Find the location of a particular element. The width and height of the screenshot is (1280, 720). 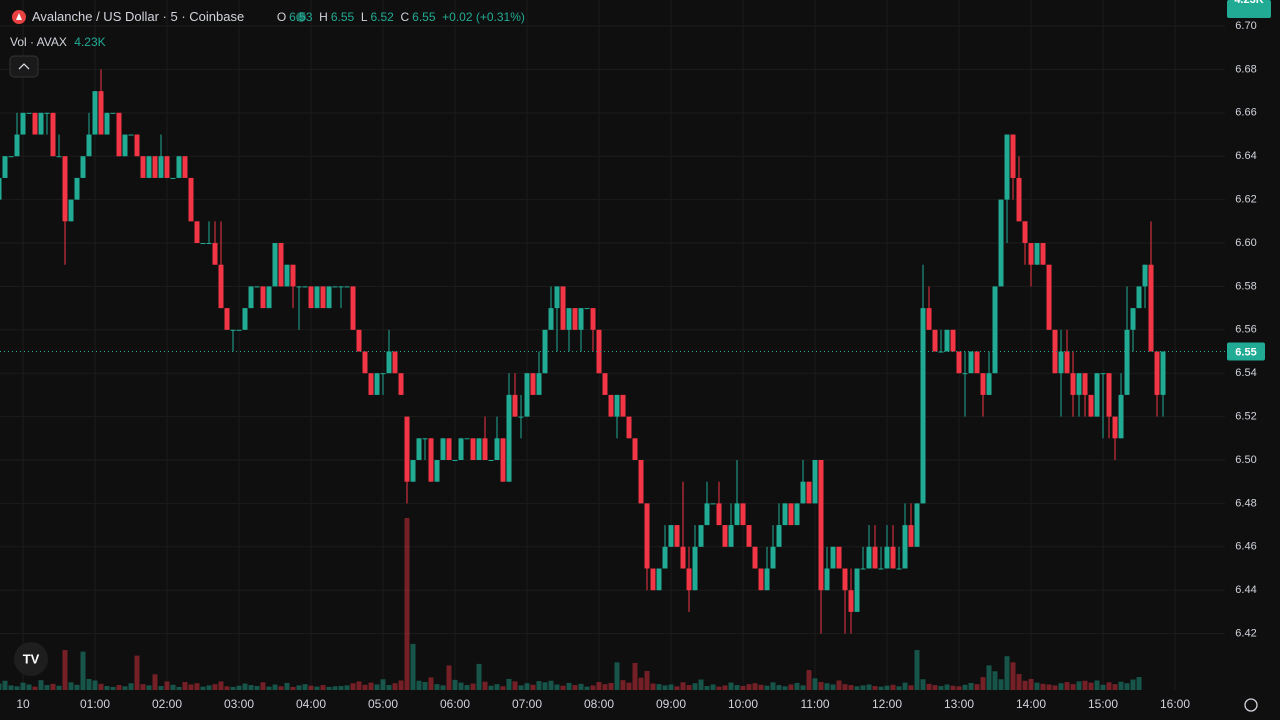

y-tick-label: 6.66 is located at coordinates (1245, 113).